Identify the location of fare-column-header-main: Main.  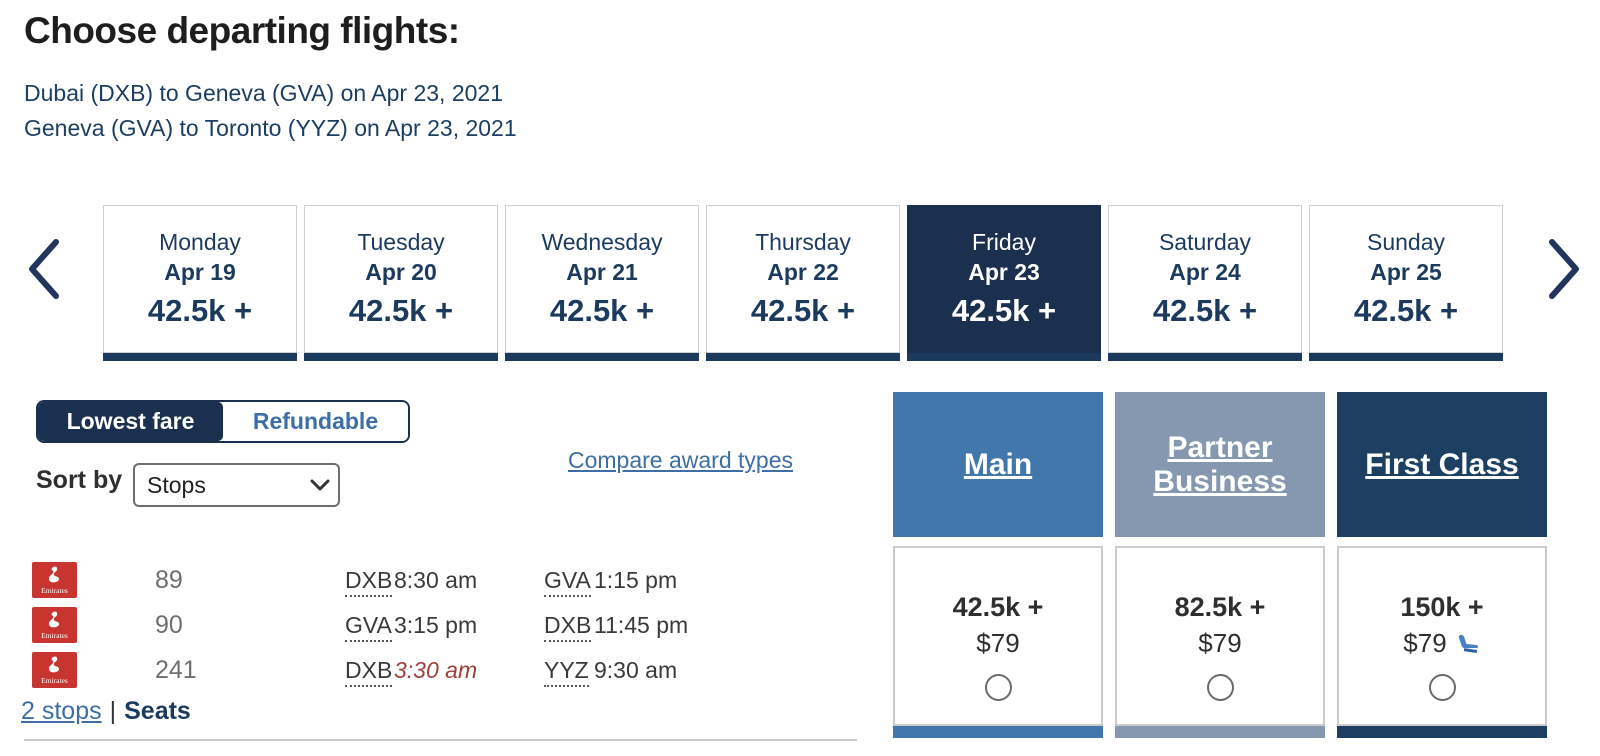
(998, 464).